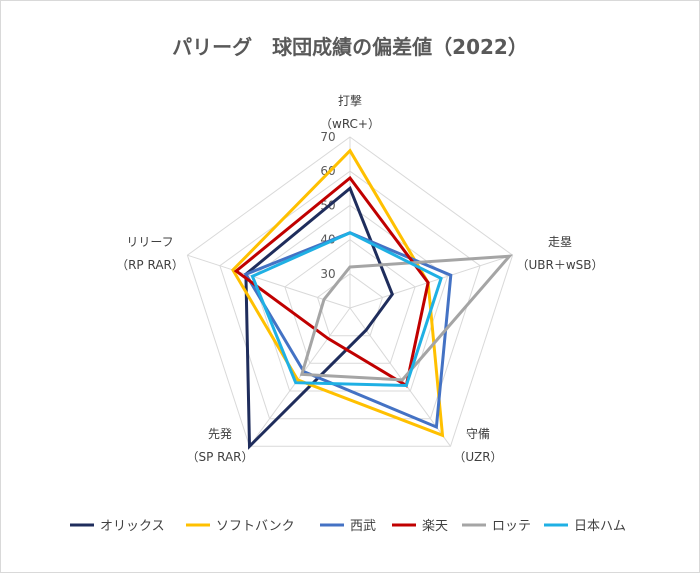  I want to click on axis-metric-reliever: （RP RAR）, so click(150, 265).